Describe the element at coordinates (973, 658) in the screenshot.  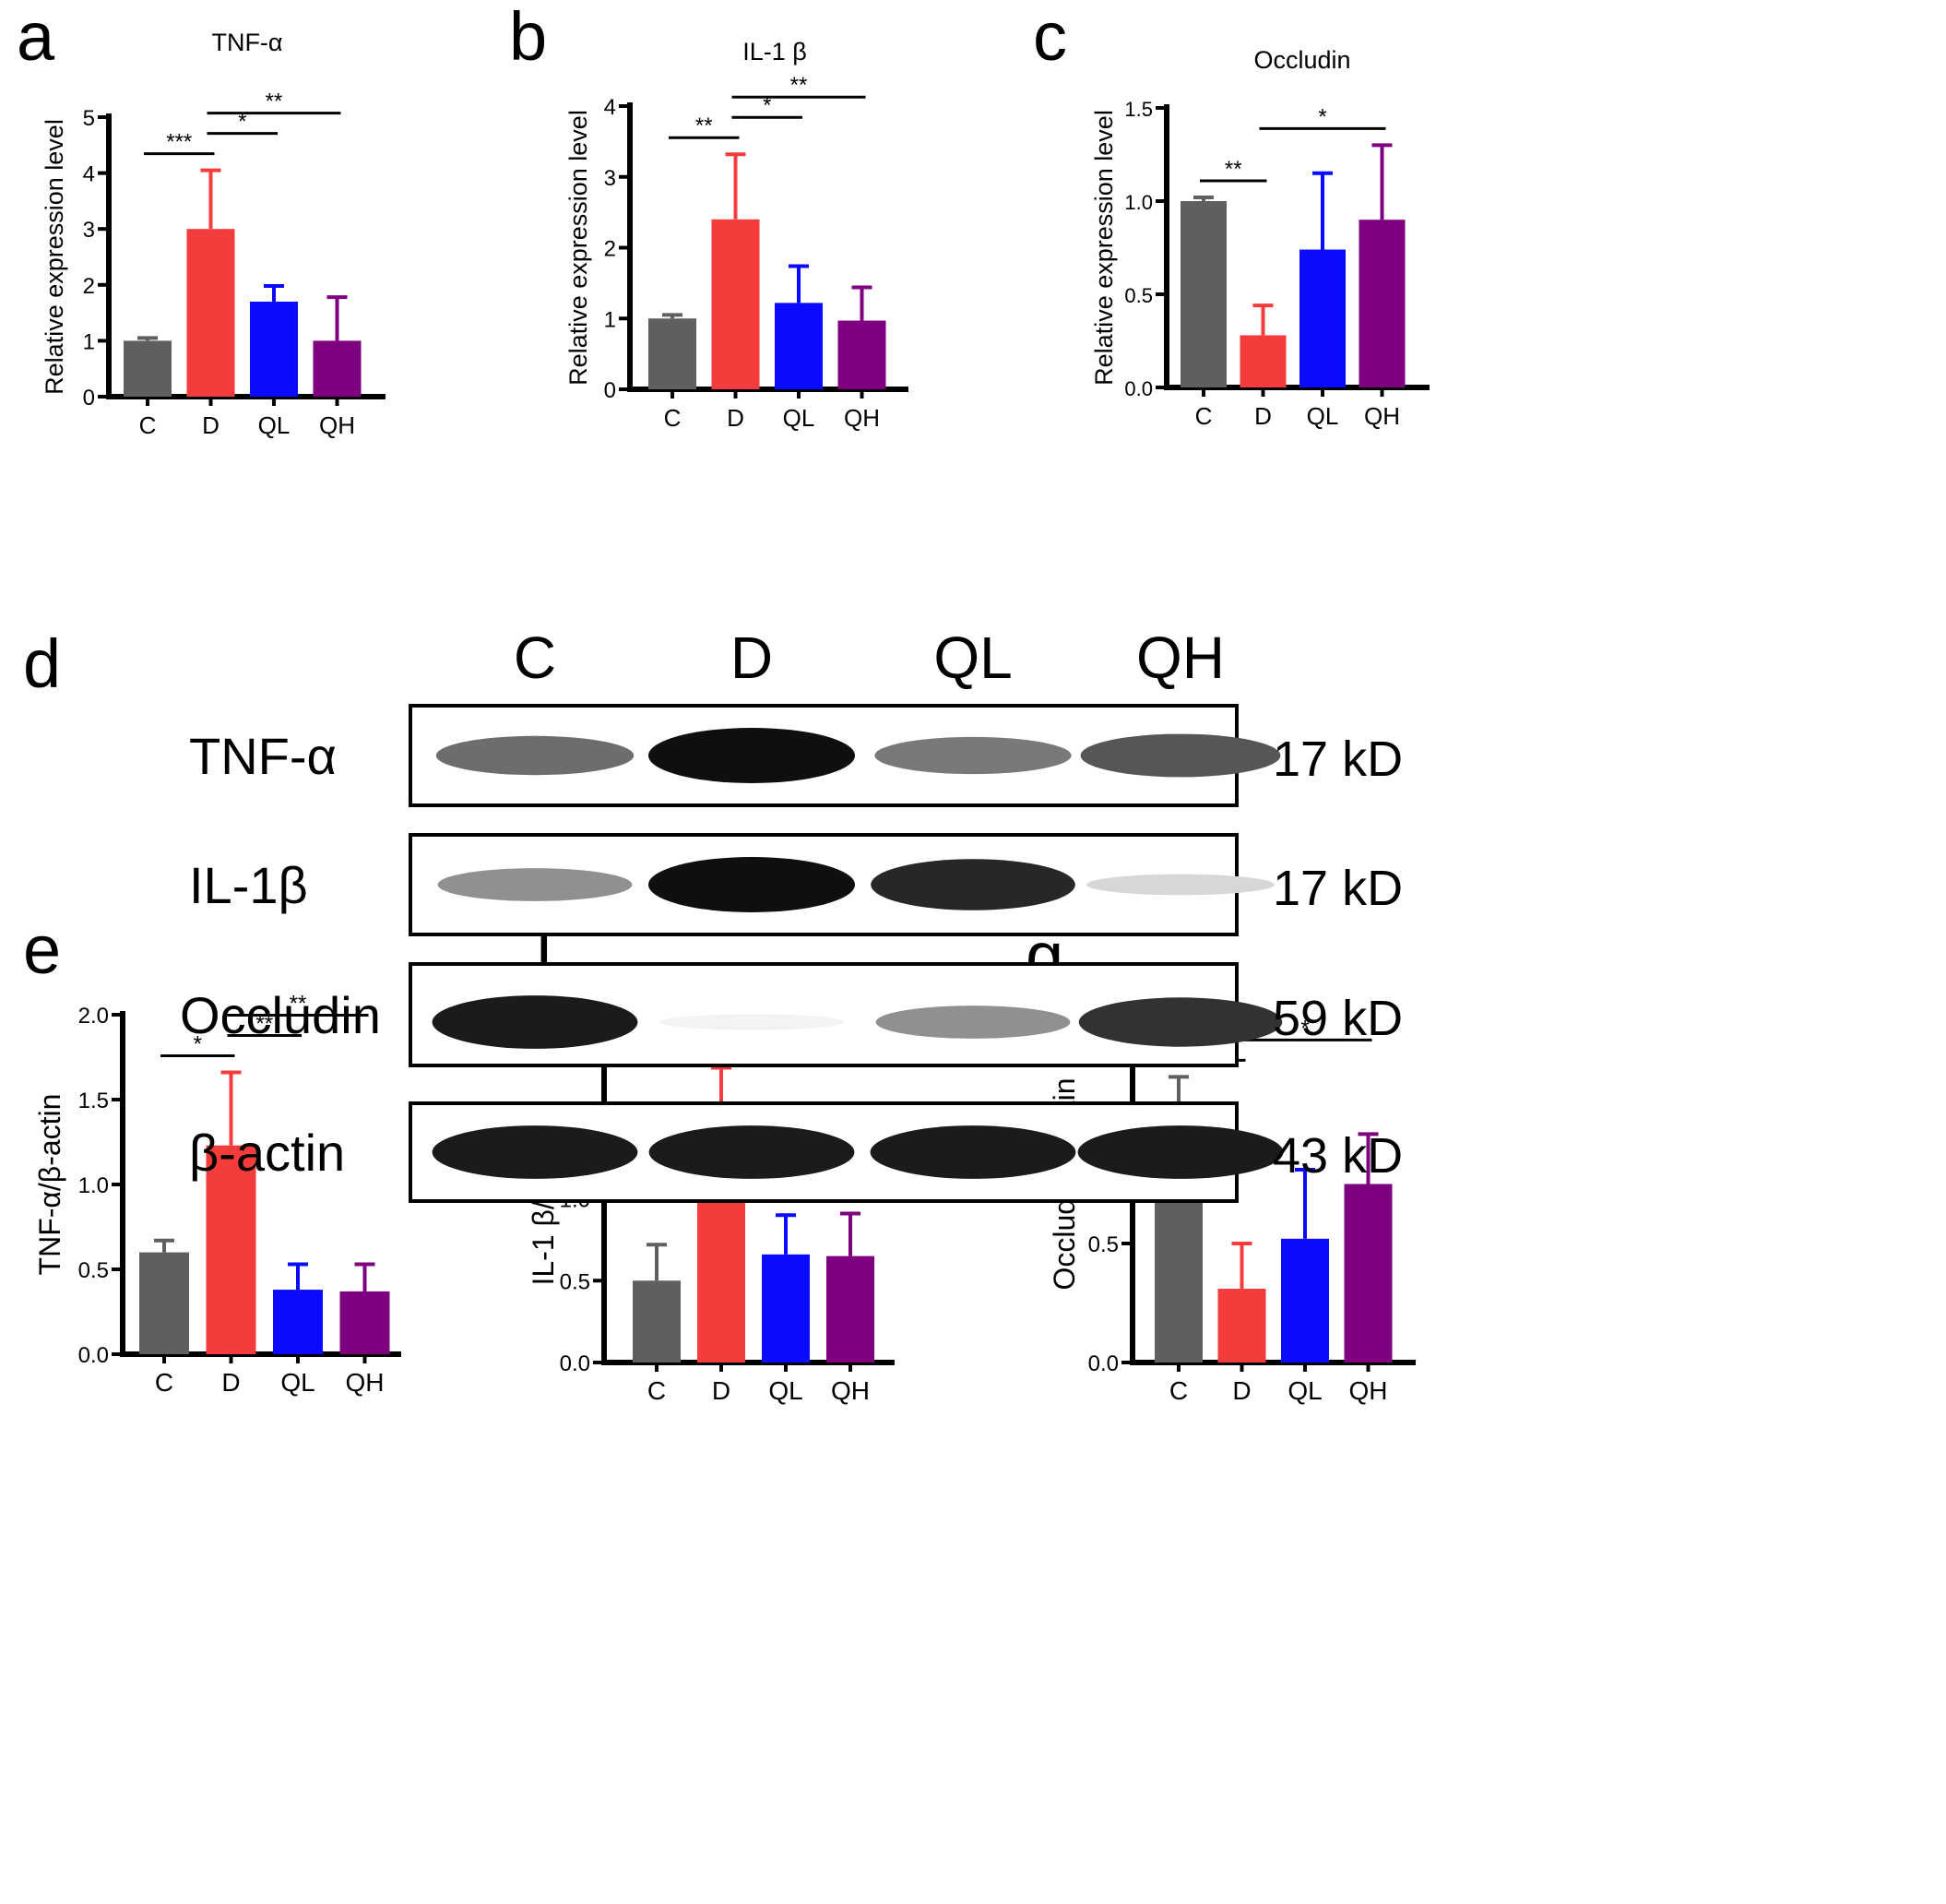
I see `lane-label-QL: QL` at that location.